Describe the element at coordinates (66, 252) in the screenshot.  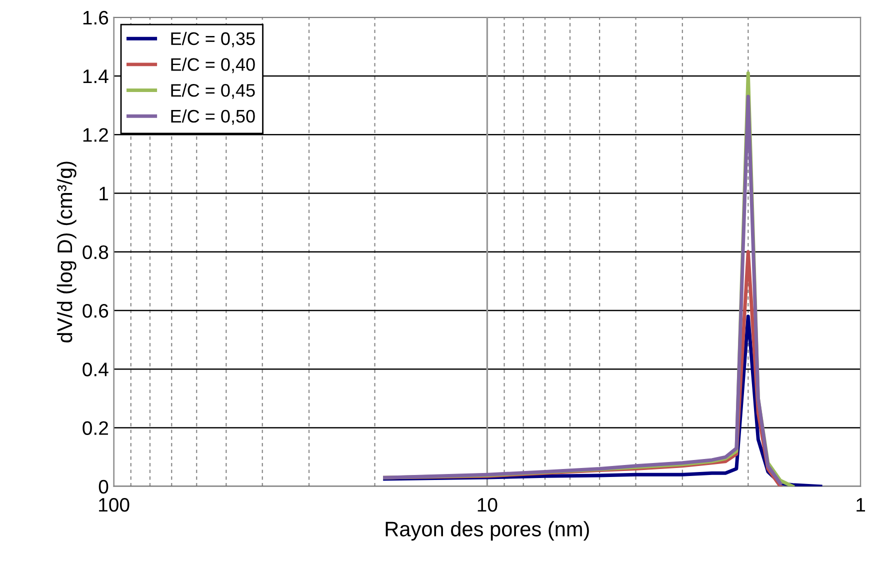
I see `y-axis-title: dV/d (log D) (cm³/g)` at that location.